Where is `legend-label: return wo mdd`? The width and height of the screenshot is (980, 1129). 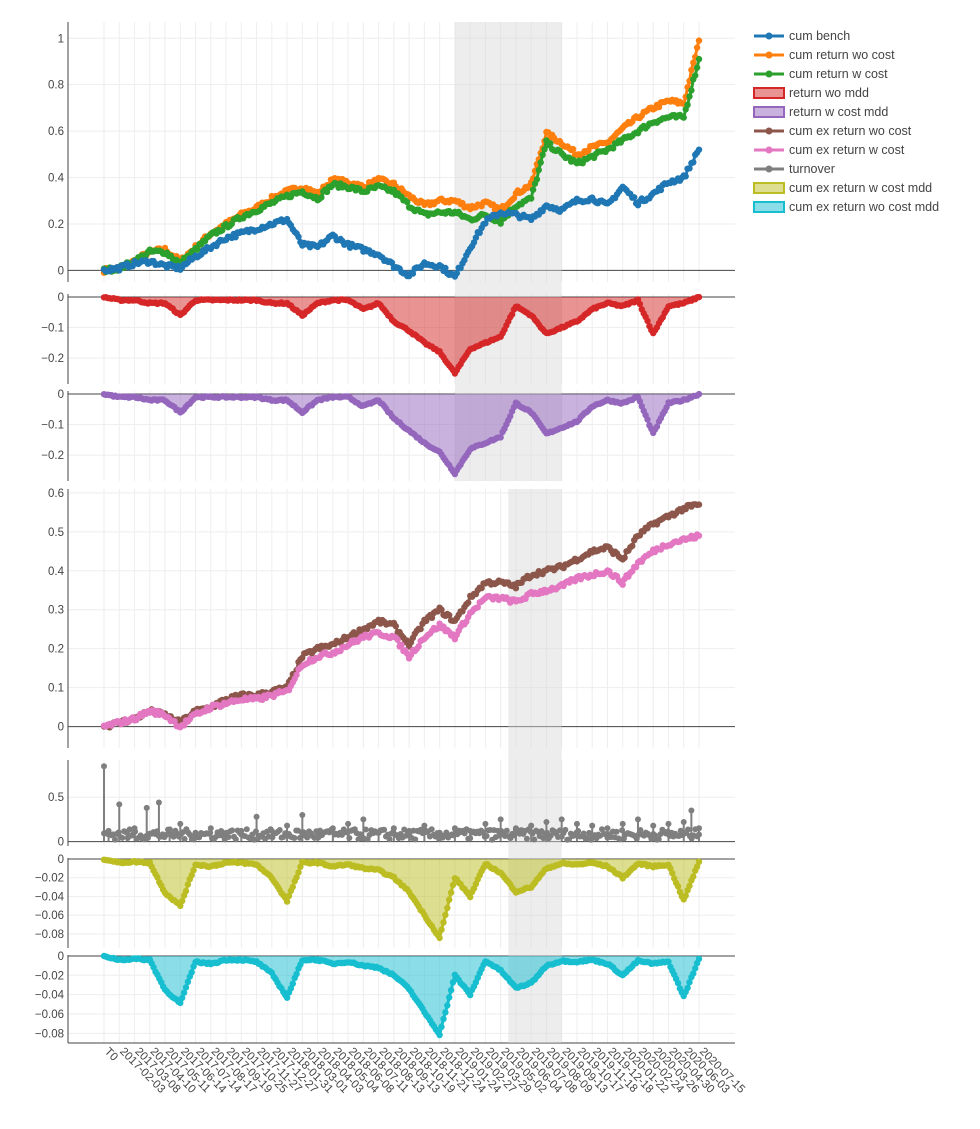
legend-label: return wo mdd is located at coordinates (829, 93).